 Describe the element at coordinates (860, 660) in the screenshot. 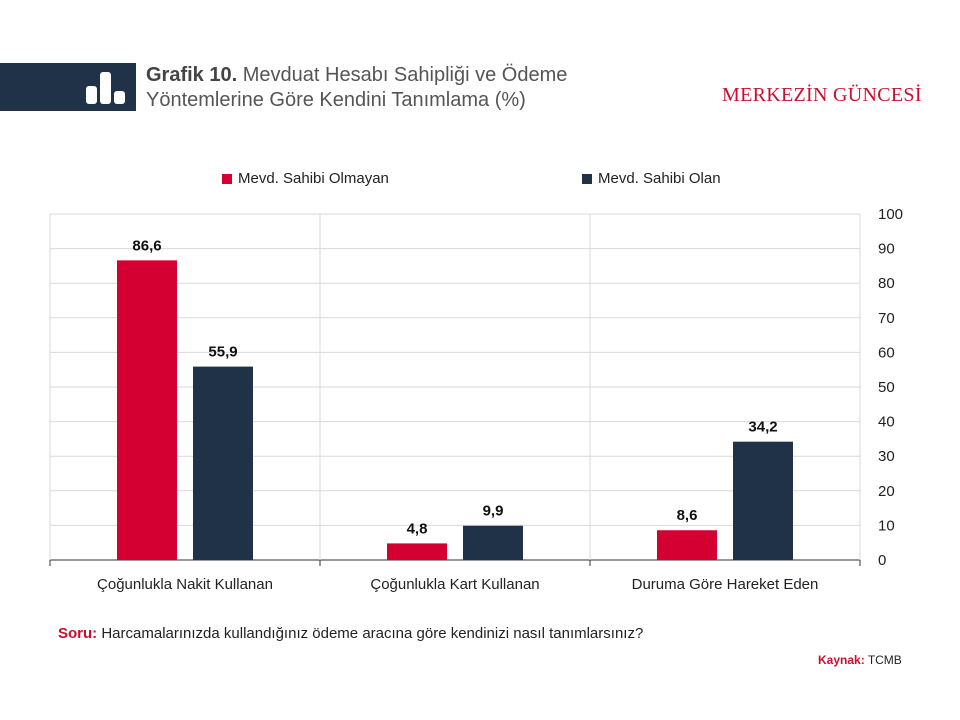

I see `source-note: Kaynak: TCMB` at that location.